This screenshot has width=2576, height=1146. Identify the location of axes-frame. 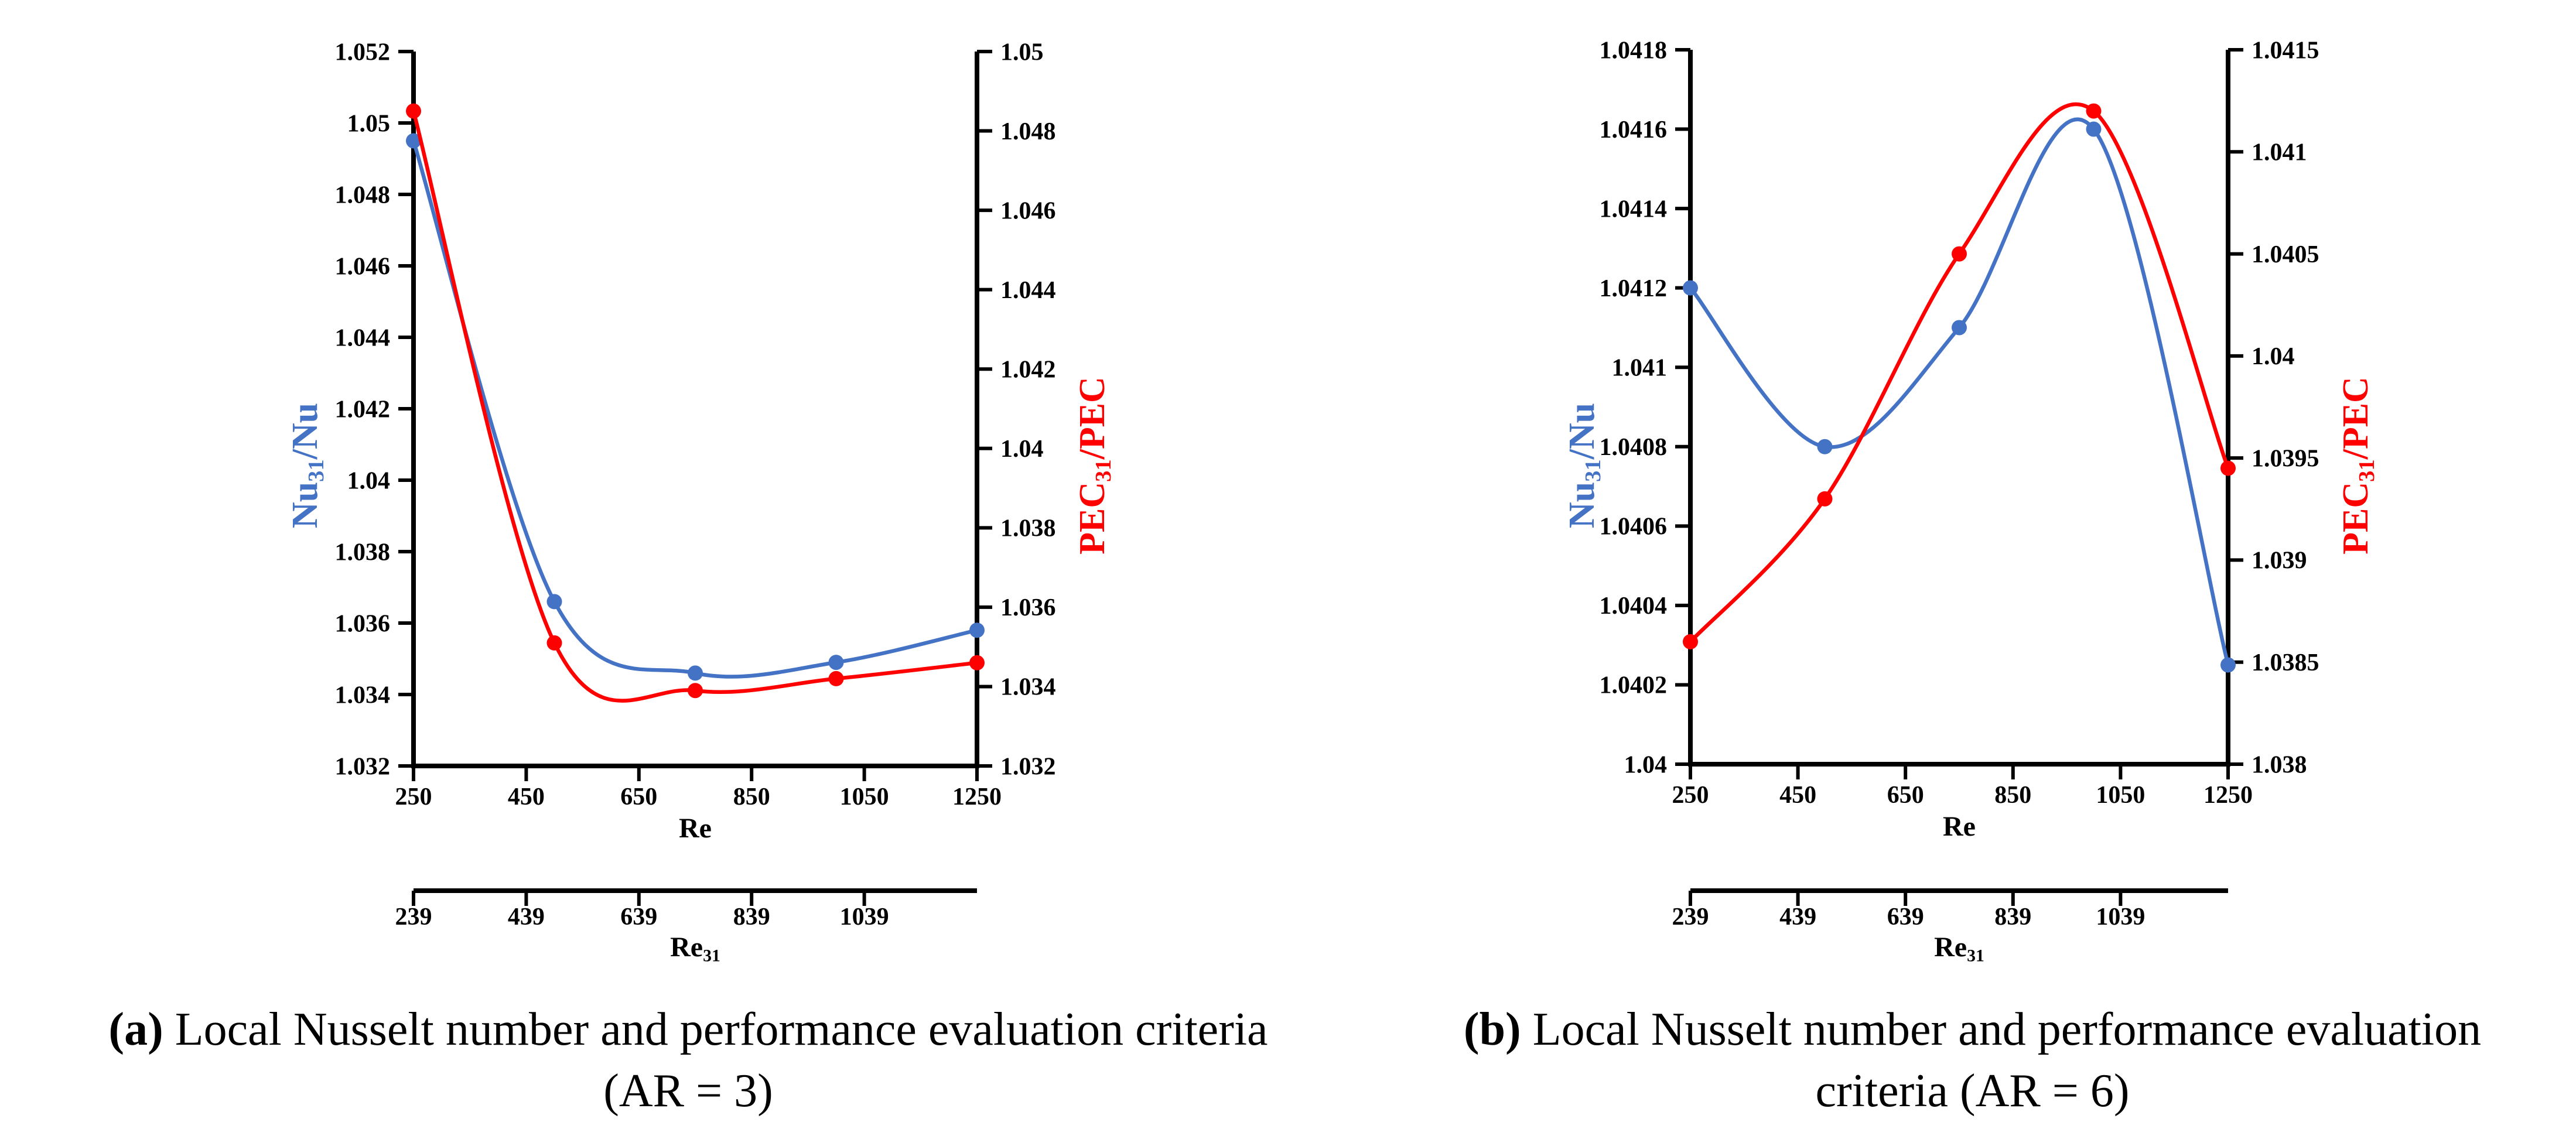
(695, 410).